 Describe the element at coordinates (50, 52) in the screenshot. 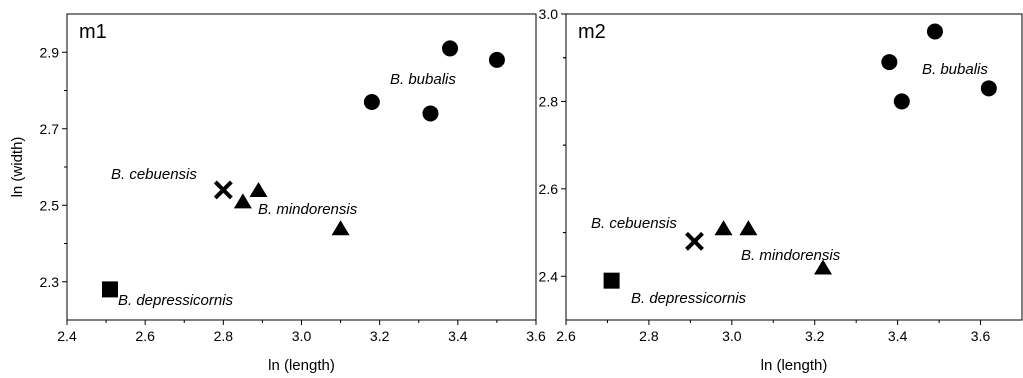

I see `y-tick-label: 2.9` at that location.